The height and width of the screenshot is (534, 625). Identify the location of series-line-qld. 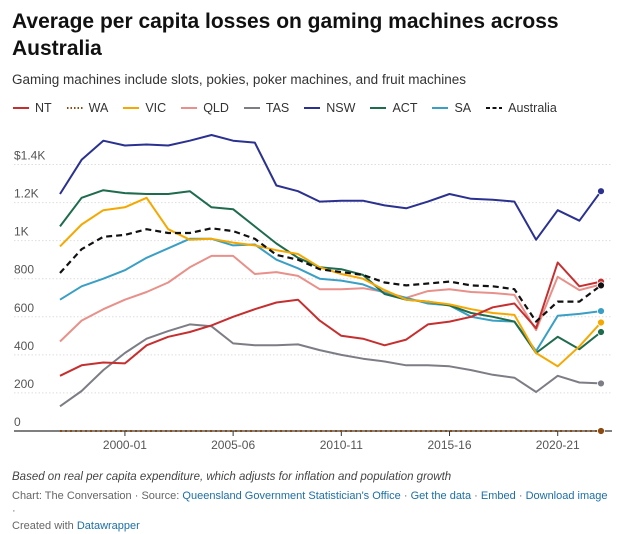
(330, 298).